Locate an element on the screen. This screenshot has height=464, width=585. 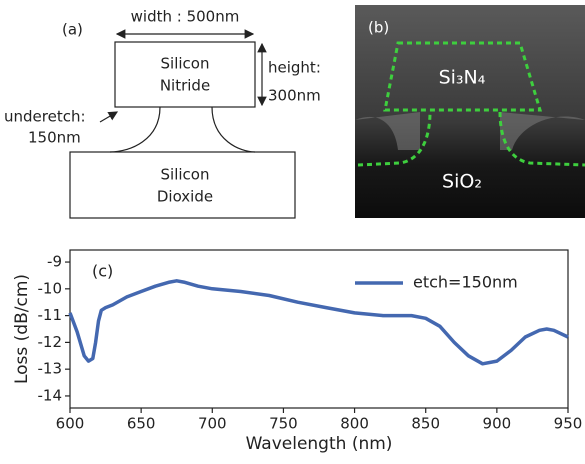
height-label: 300nm is located at coordinates (294, 96).